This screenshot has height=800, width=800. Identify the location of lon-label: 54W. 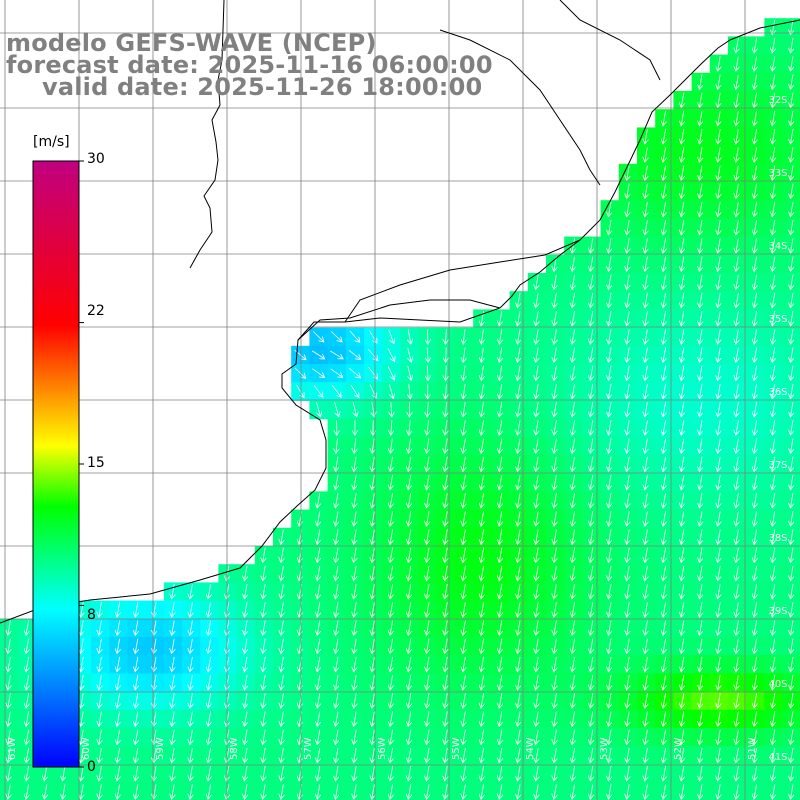
(530, 748).